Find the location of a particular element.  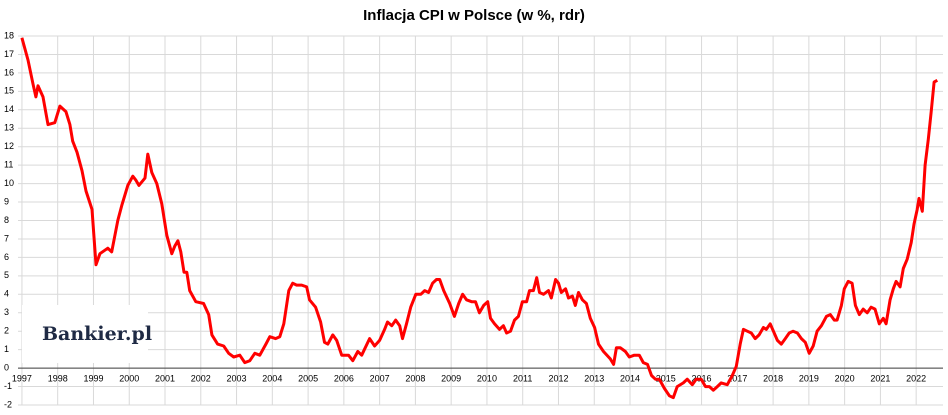

x-tick-label: 2005 is located at coordinates (308, 378).